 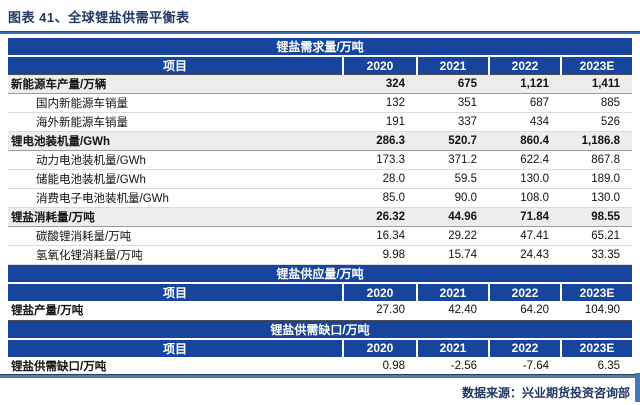 I want to click on row-label: 锂盐消耗量/万吨, so click(x=175, y=217).